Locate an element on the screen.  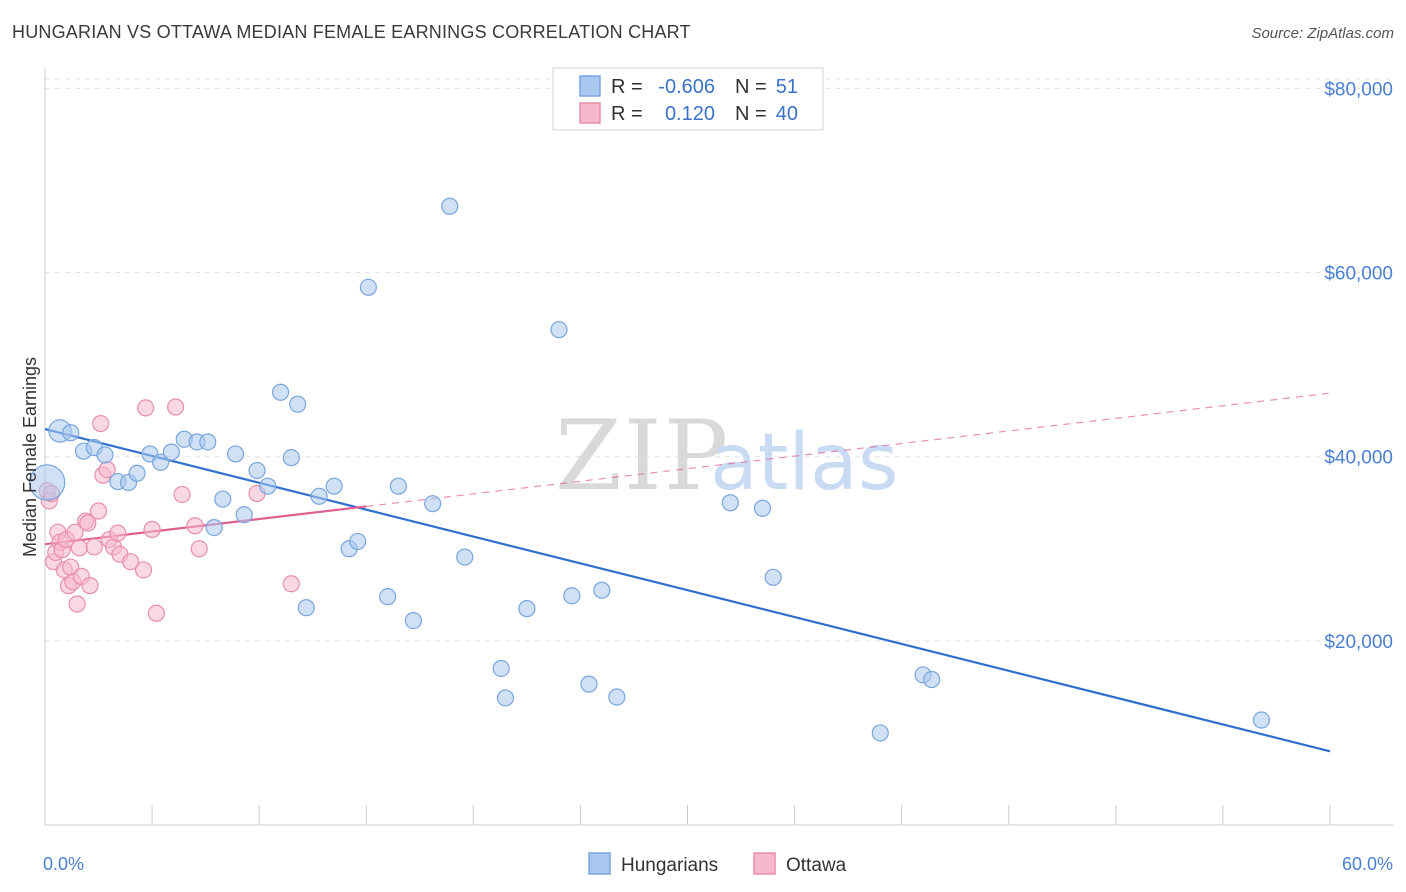
legend-n-label-2: N = is located at coordinates (751, 114).